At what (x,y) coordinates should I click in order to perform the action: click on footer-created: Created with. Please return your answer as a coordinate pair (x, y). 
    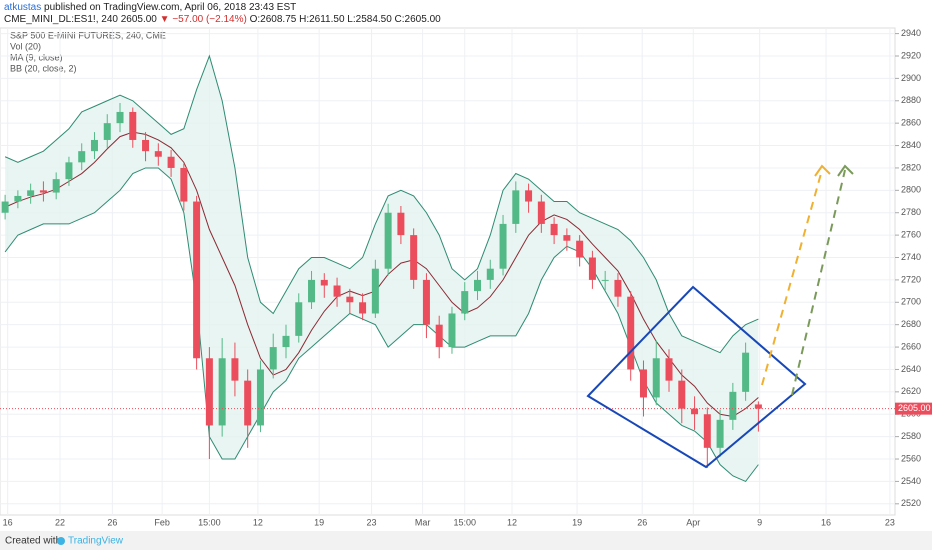
    Looking at the image, I should click on (33, 541).